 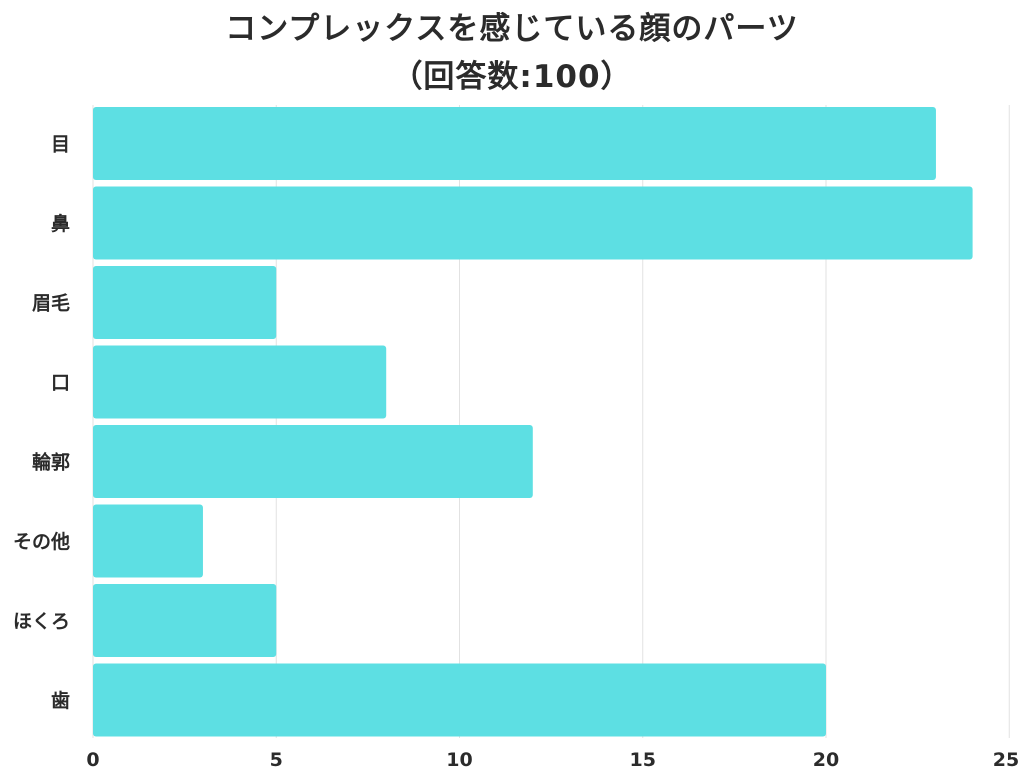 I want to click on x-tick-label: 10, so click(x=459, y=758).